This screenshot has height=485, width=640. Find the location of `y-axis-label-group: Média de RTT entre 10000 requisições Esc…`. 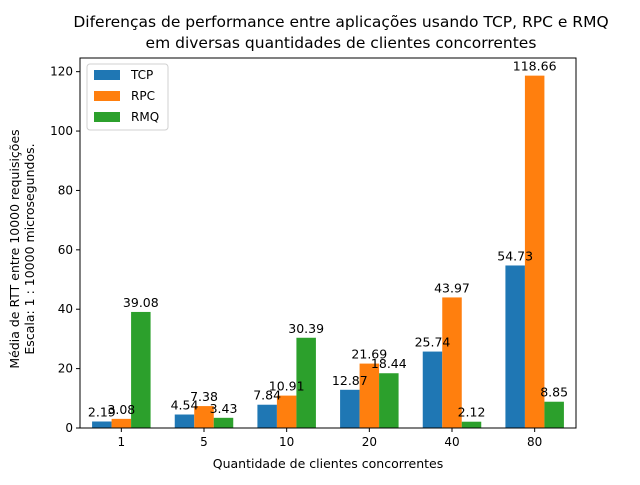

y-axis-label-group: Média de RTT entre 10000 requisições Esc… is located at coordinates (22, 248).